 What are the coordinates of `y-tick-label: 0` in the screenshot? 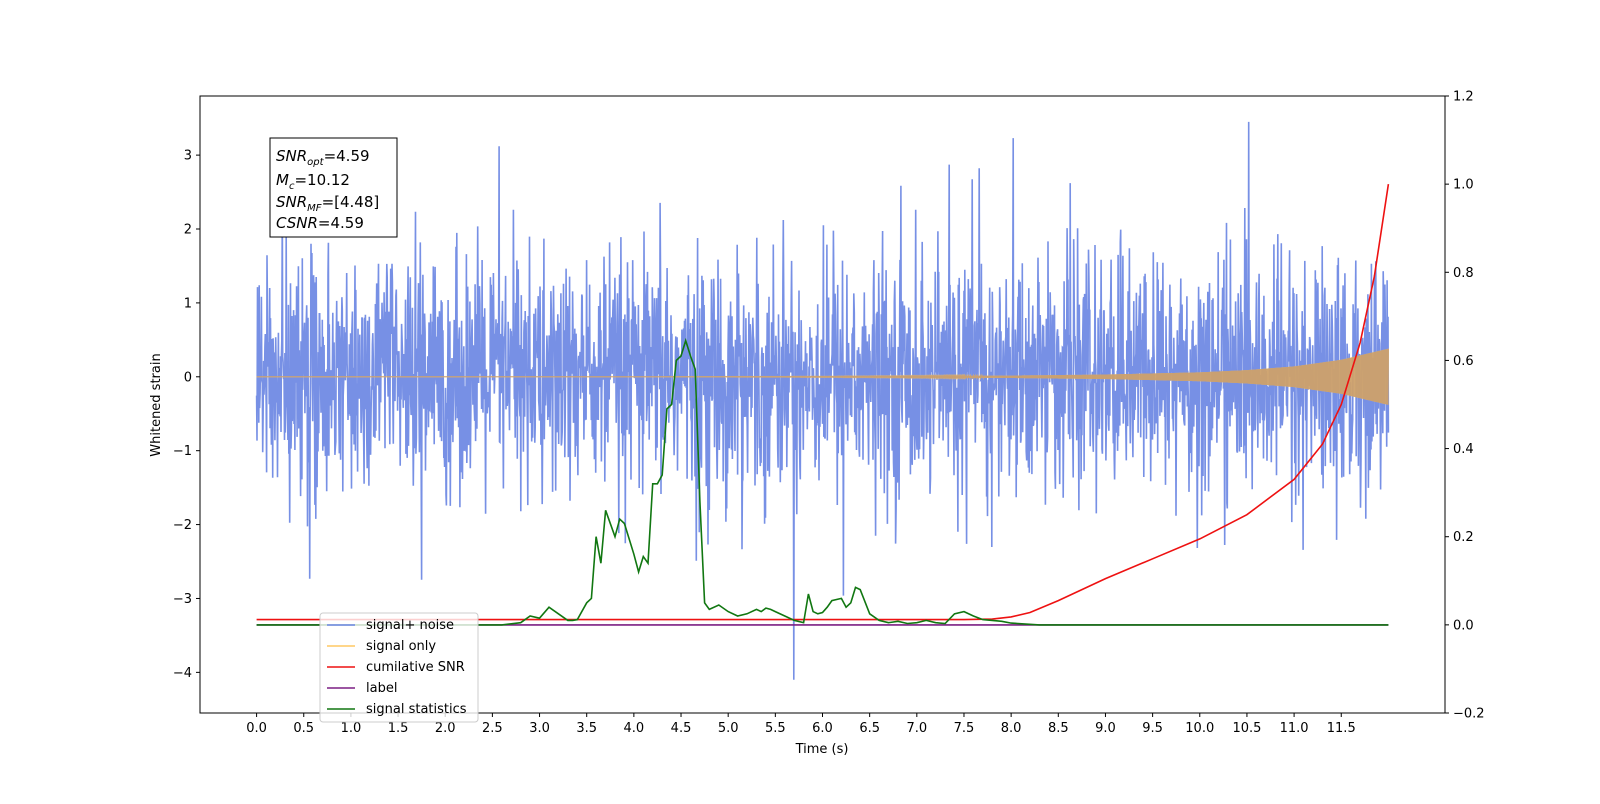 It's located at (188, 377).